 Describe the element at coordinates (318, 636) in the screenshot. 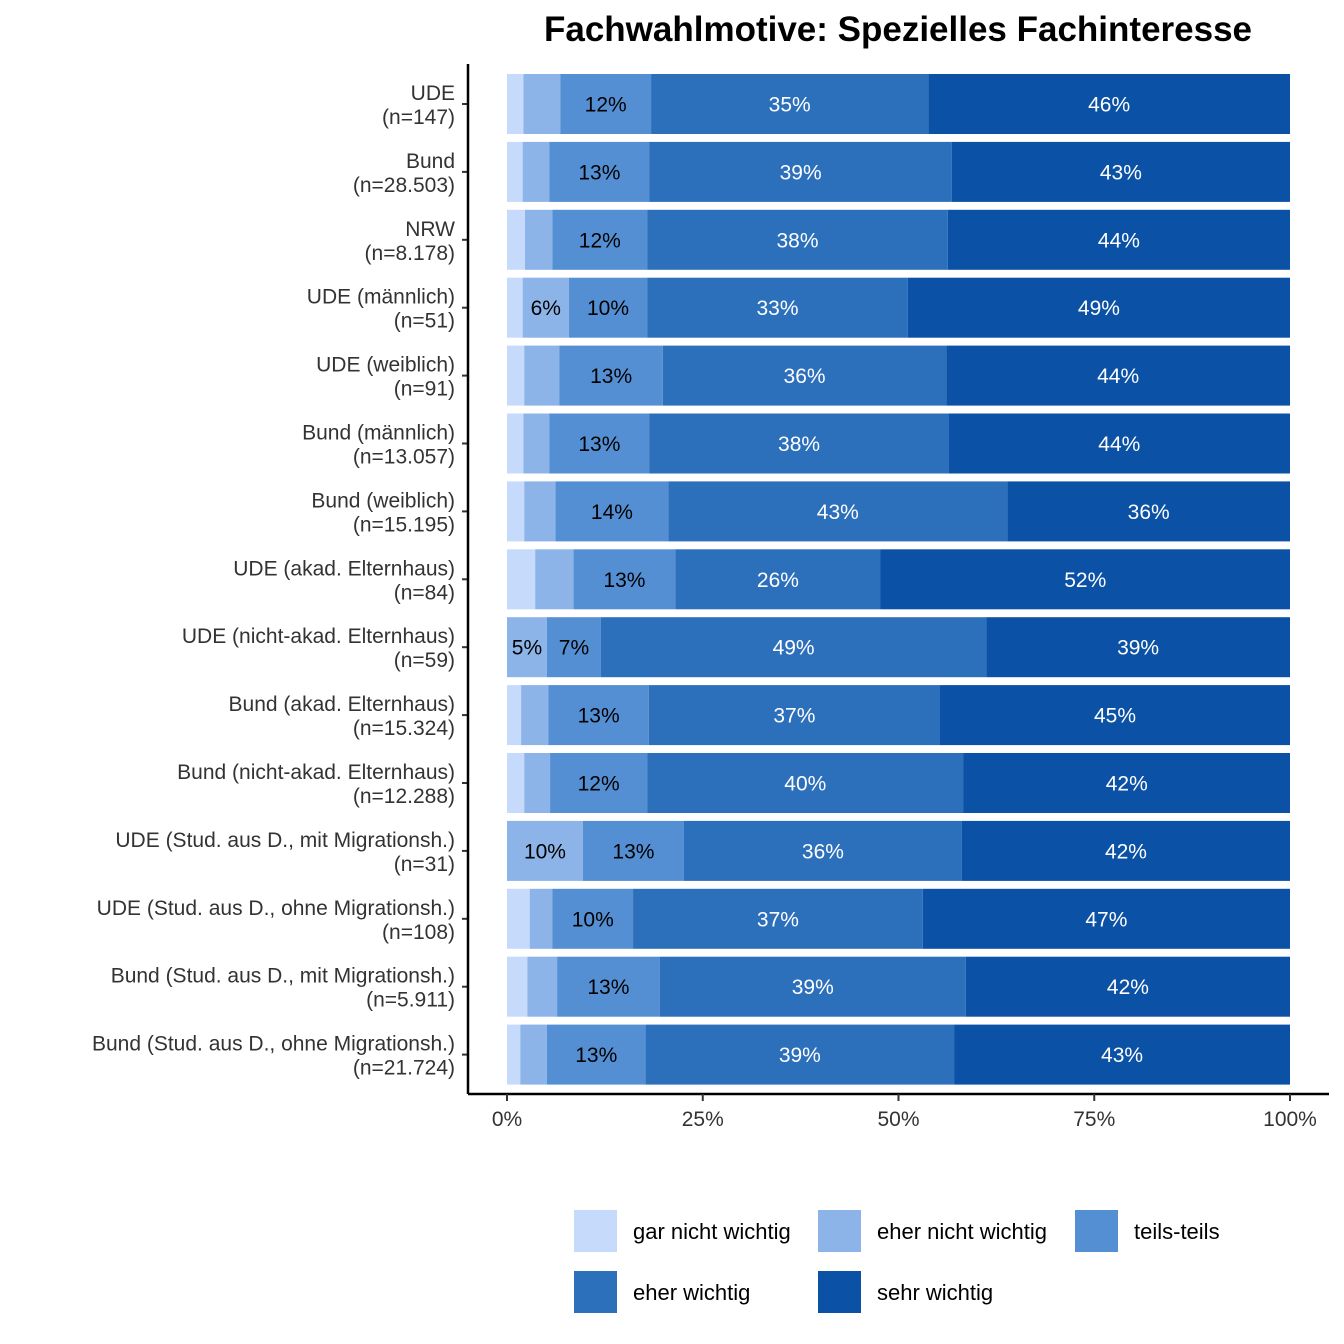

I see `category-label: UDE (nicht-akad. Elternhaus)` at that location.